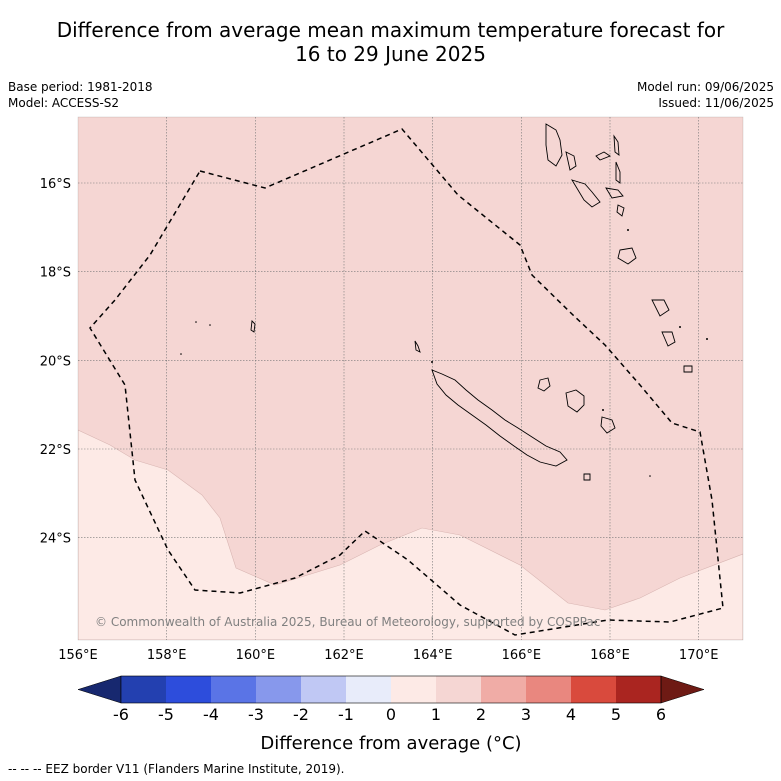  Describe the element at coordinates (99, 689) in the screenshot. I see `colorbar-extend-low` at that location.